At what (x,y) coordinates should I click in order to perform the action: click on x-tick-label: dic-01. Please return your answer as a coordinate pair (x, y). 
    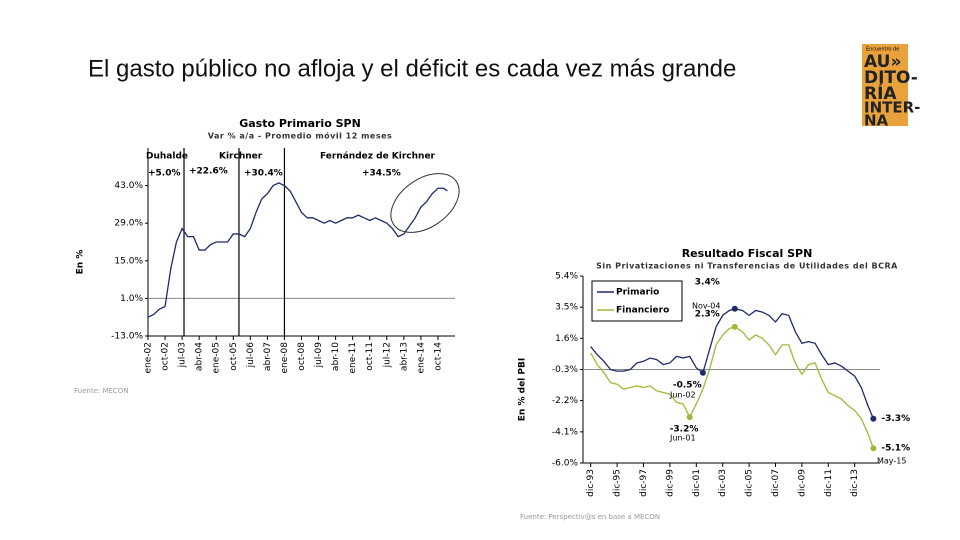
    Looking at the image, I should click on (697, 483).